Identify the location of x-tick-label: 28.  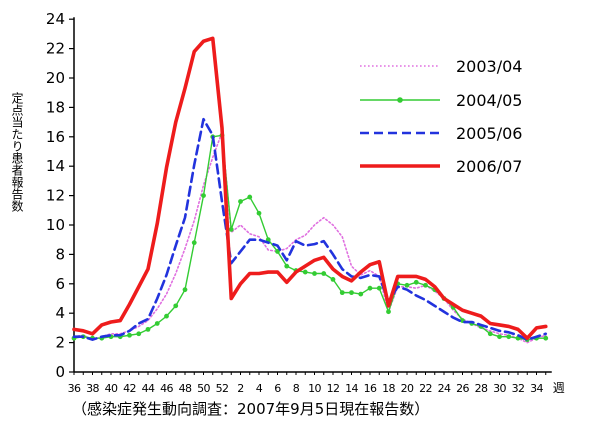
(481, 388).